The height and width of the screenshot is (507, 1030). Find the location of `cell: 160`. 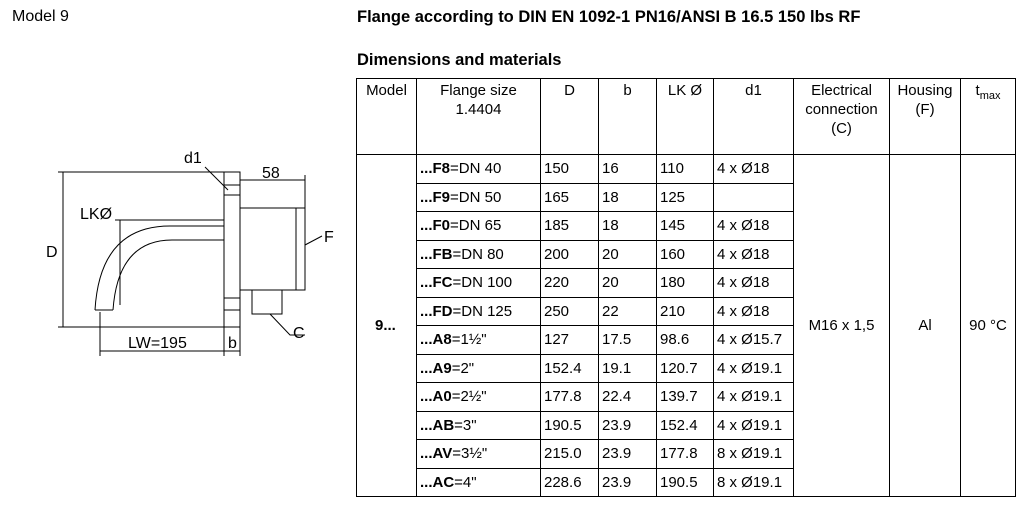

cell: 160 is located at coordinates (685, 254).